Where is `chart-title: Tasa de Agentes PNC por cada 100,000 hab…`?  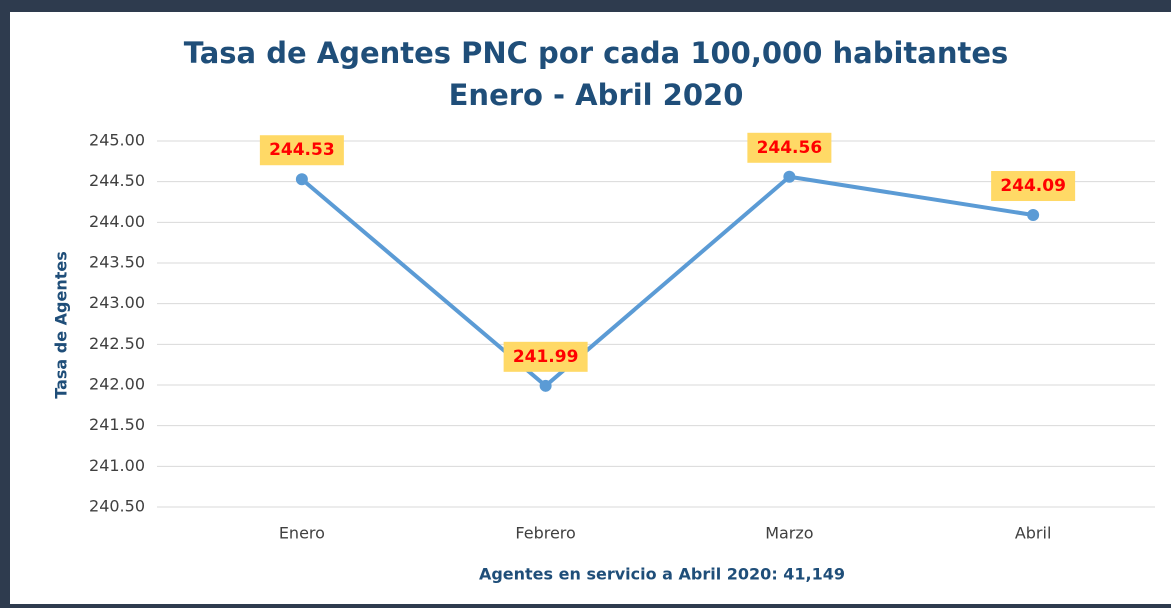
chart-title: Tasa de Agentes PNC por cada 100,000 hab… is located at coordinates (596, 53).